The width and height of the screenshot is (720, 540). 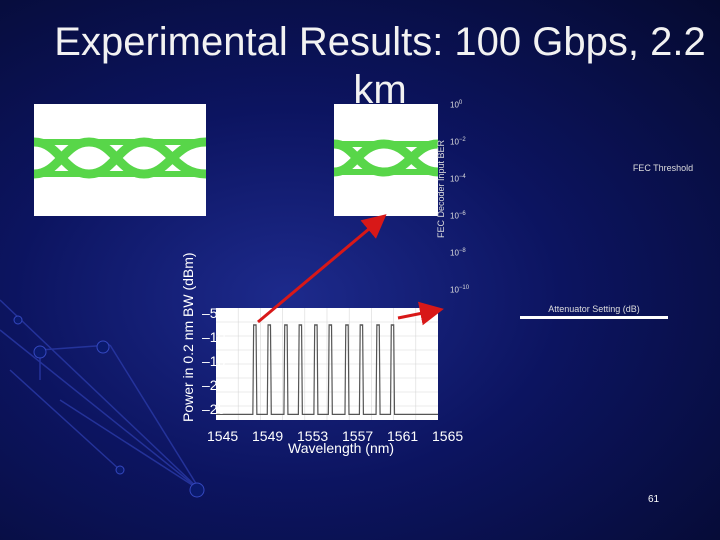 What do you see at coordinates (458, 142) in the screenshot?
I see `ber-tick-label: 10⁻²` at bounding box center [458, 142].